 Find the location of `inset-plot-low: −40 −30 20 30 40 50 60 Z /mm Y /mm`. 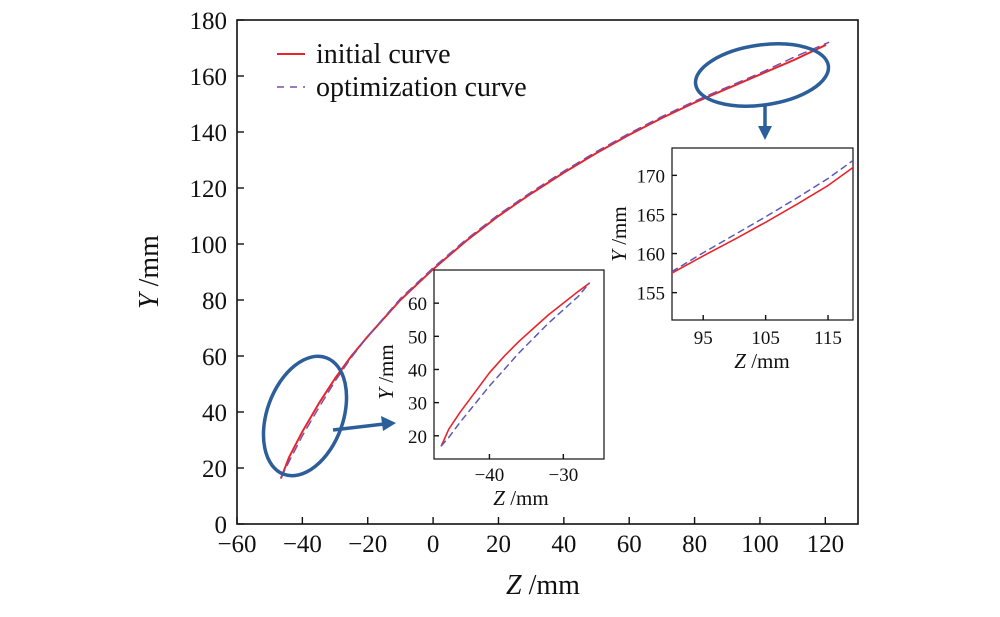

inset-plot-low: −40 −30 20 30 40 50 60 Z /mm Y /mm is located at coordinates (489, 389).